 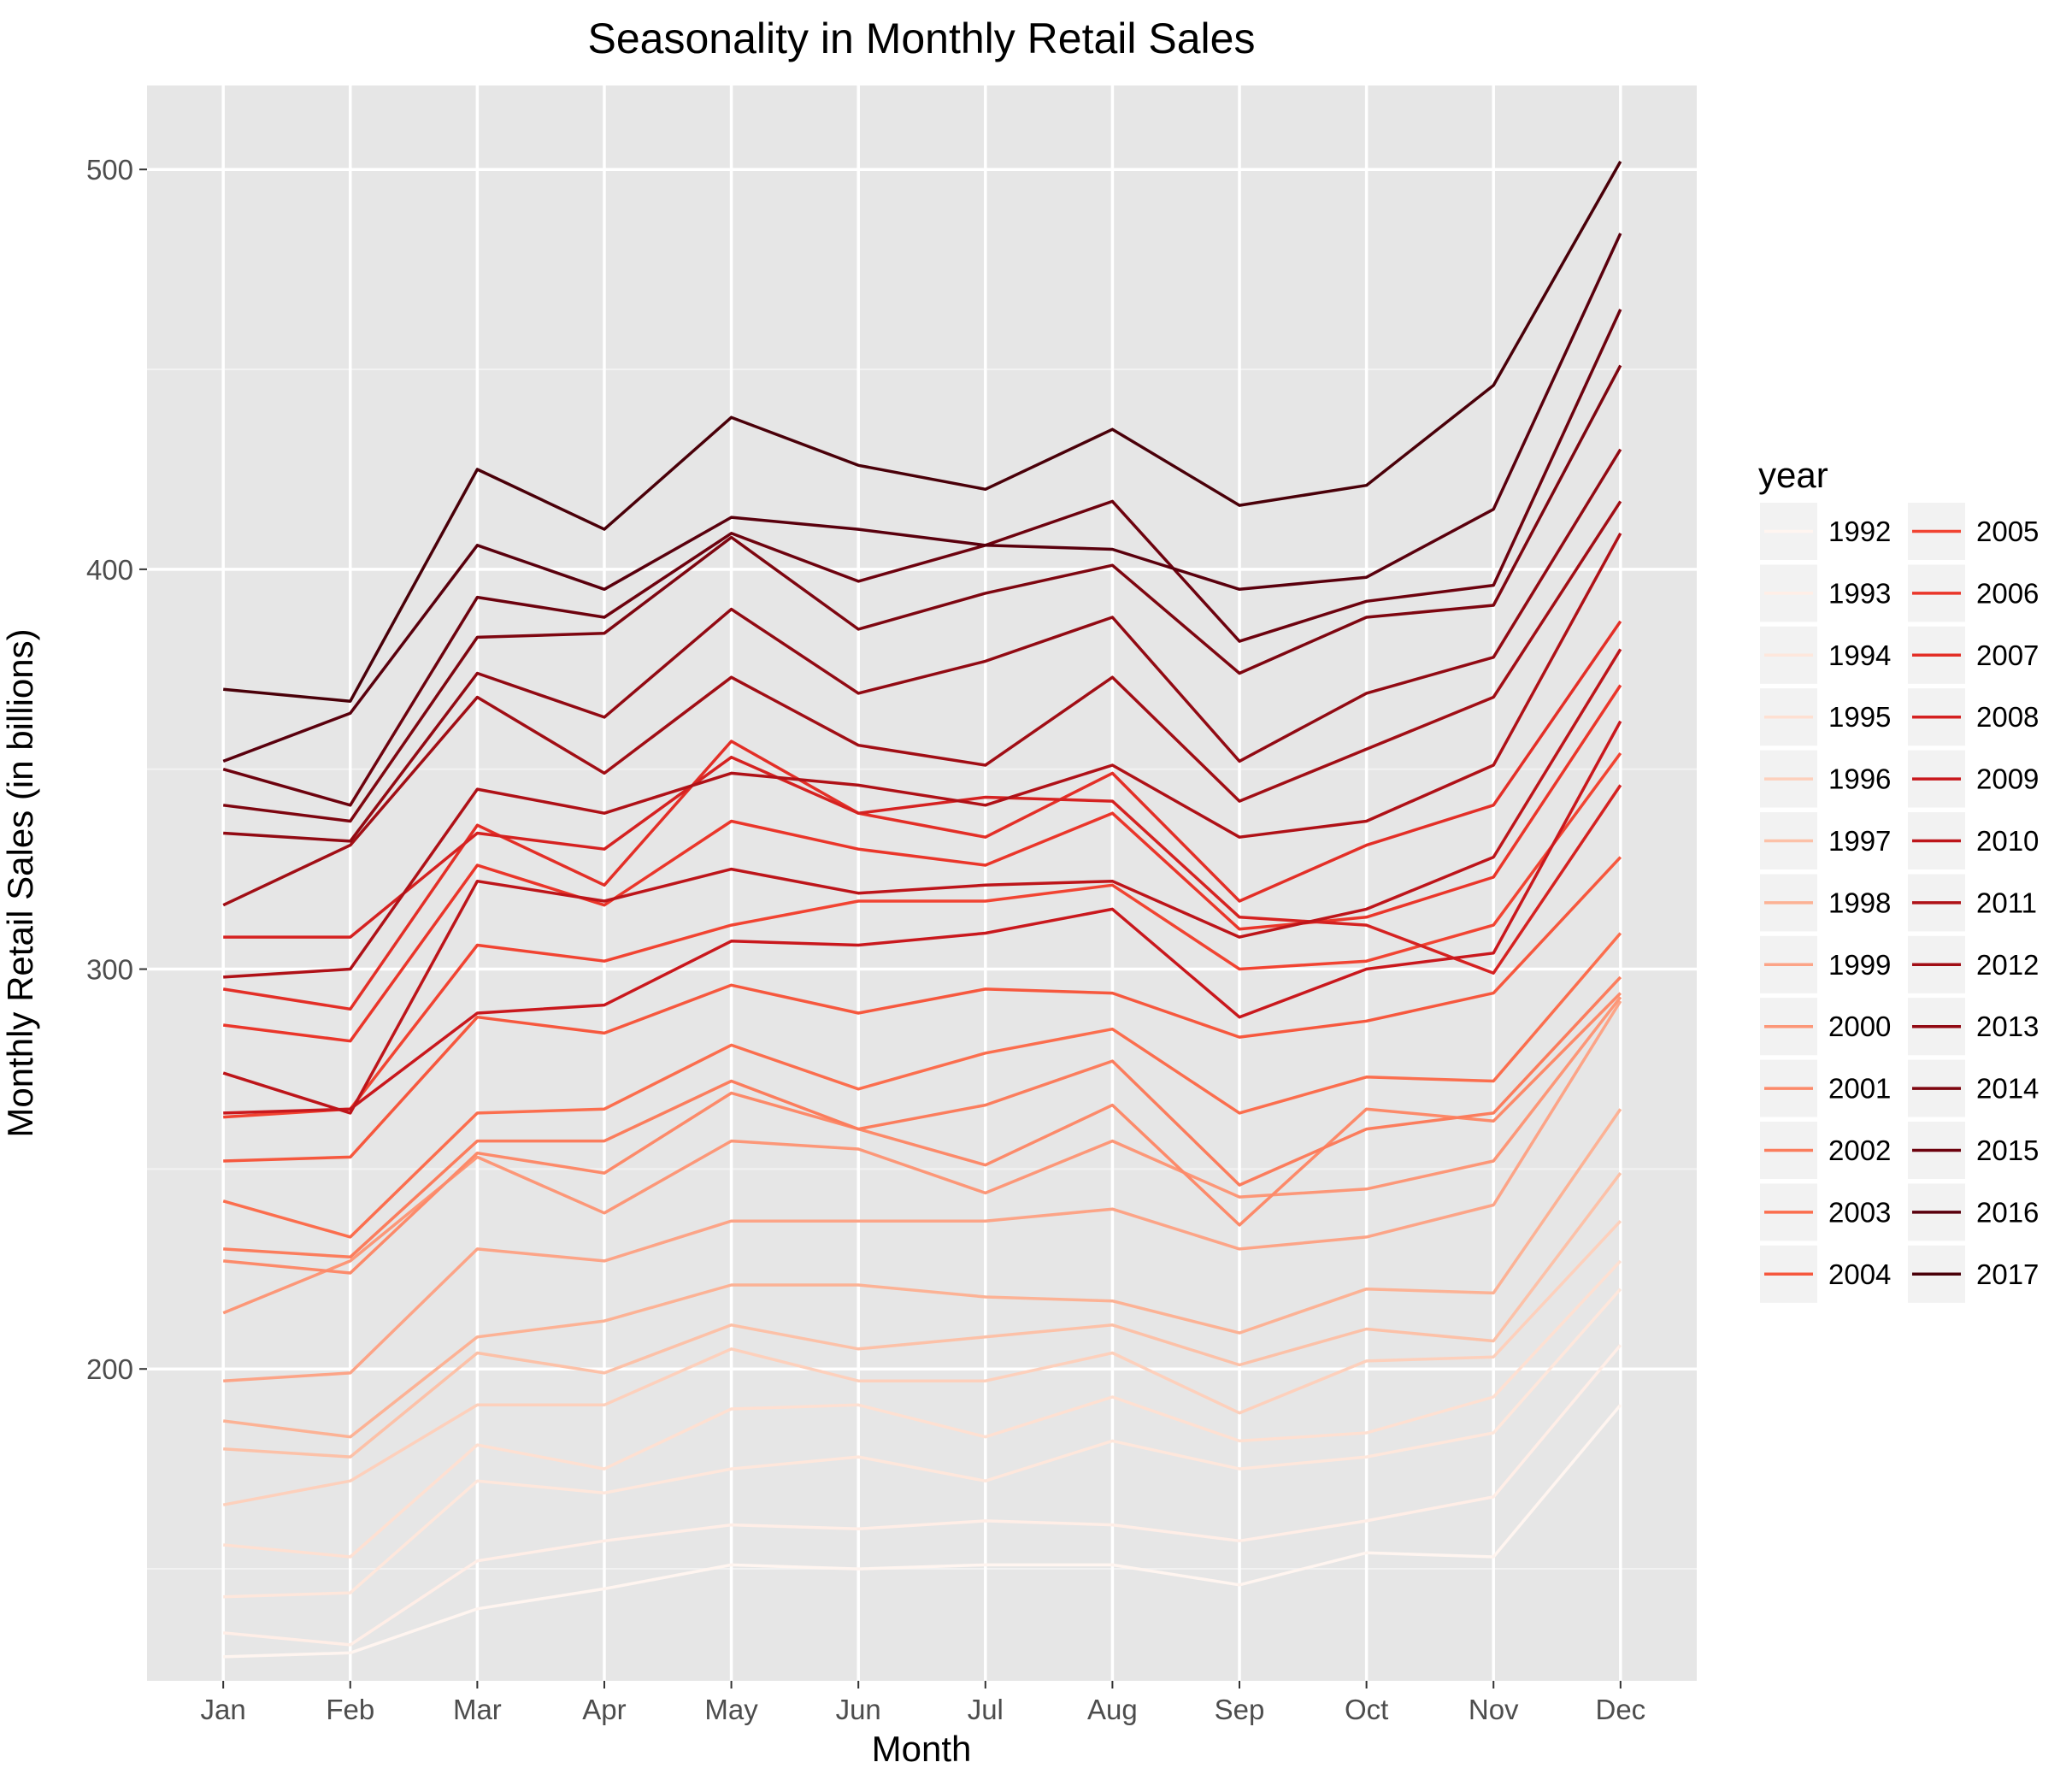 What do you see at coordinates (1973, 903) in the screenshot?
I see `legend-item-2011: 2011` at bounding box center [1973, 903].